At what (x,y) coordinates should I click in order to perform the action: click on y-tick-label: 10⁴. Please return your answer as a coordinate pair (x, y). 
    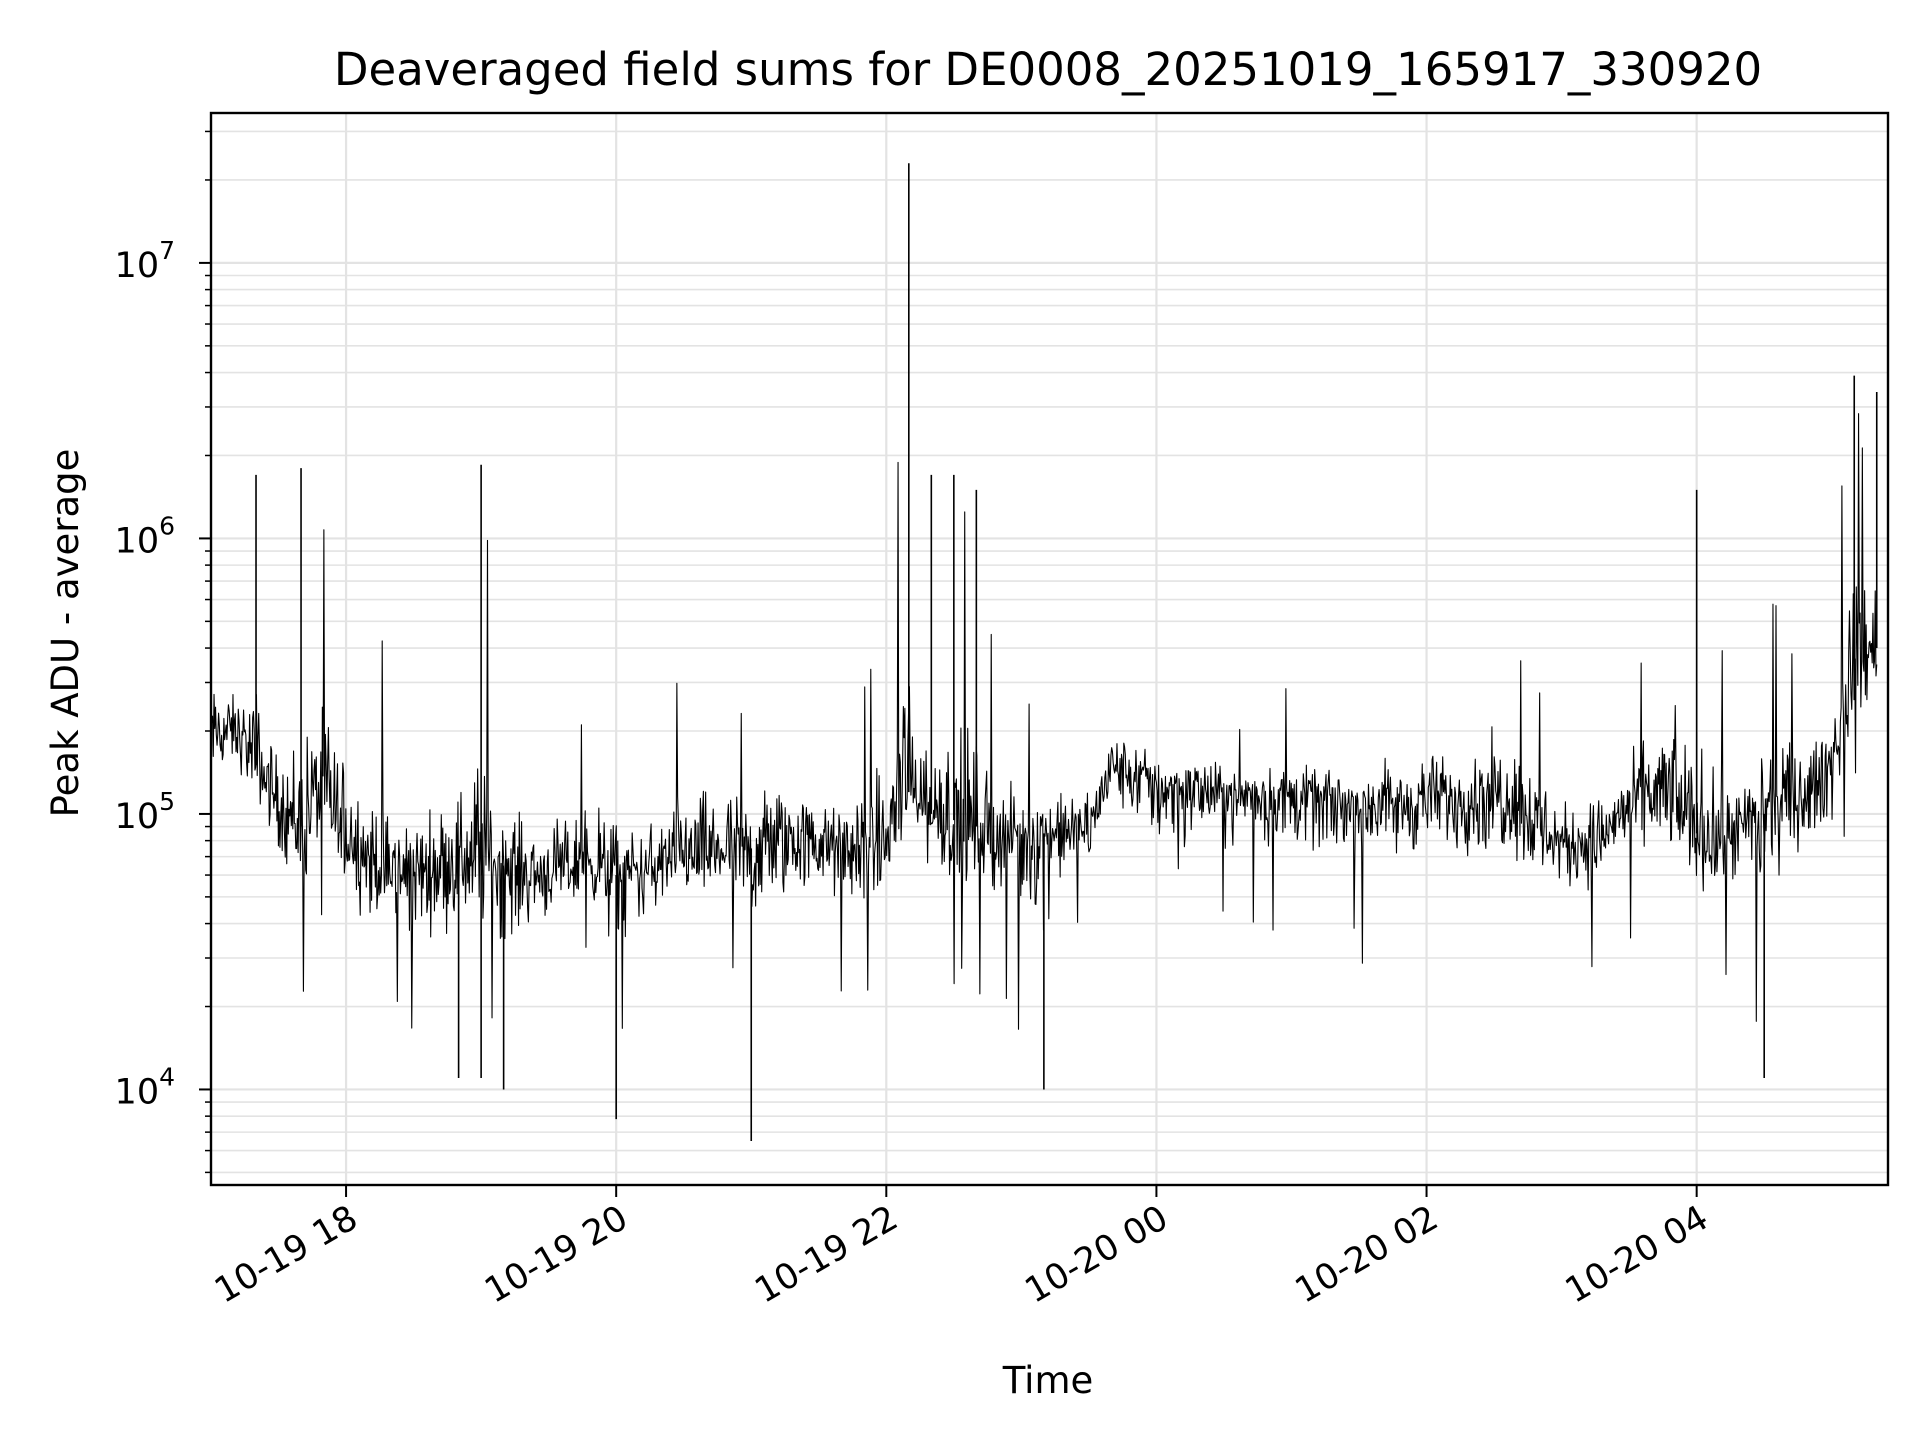
    Looking at the image, I should click on (145, 1087).